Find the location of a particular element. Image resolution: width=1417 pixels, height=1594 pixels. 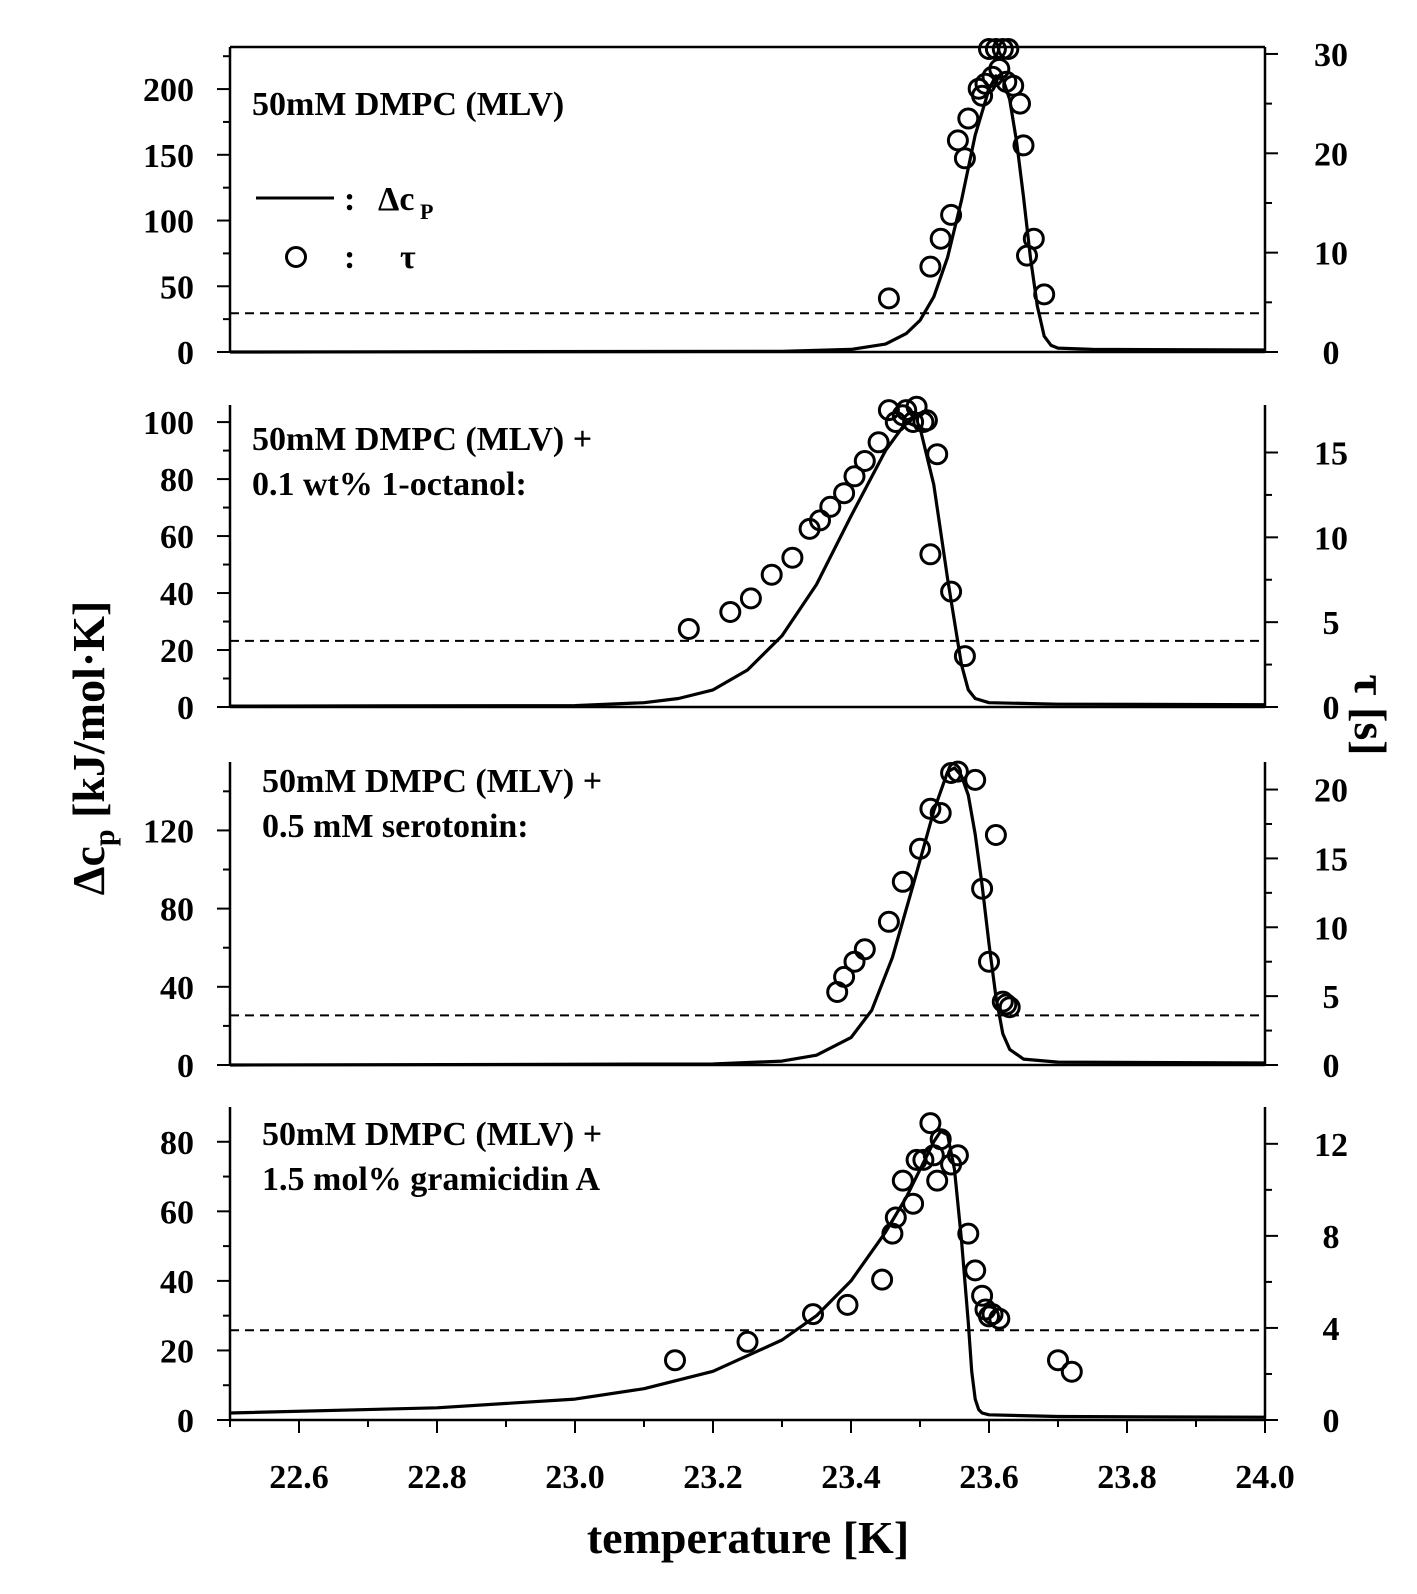

legend-colon-1: : is located at coordinates (349, 199).